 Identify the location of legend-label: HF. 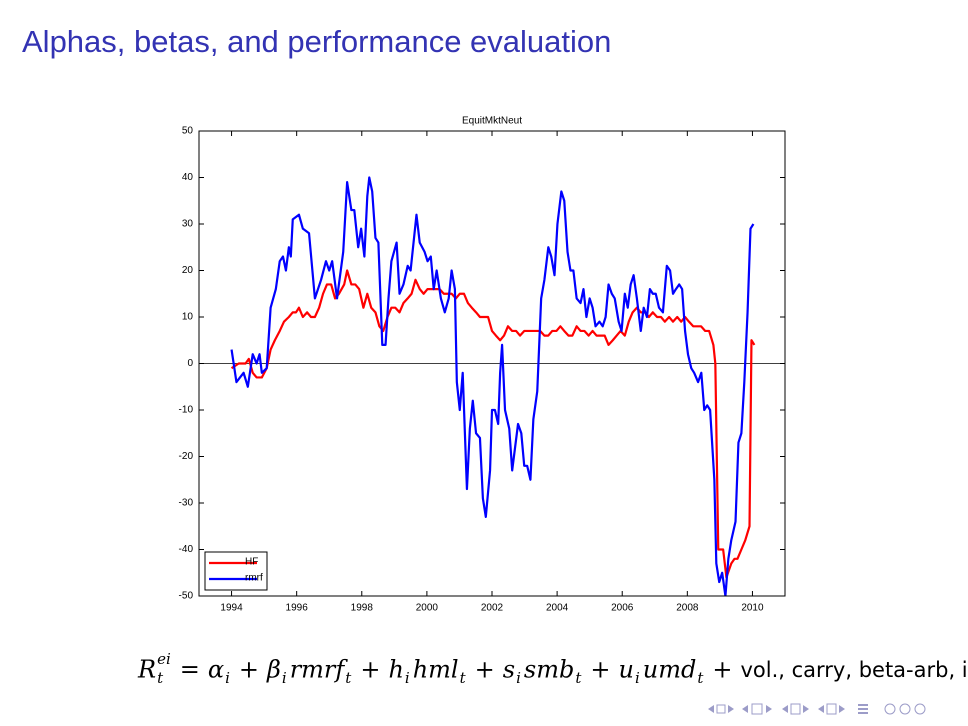
(251, 562).